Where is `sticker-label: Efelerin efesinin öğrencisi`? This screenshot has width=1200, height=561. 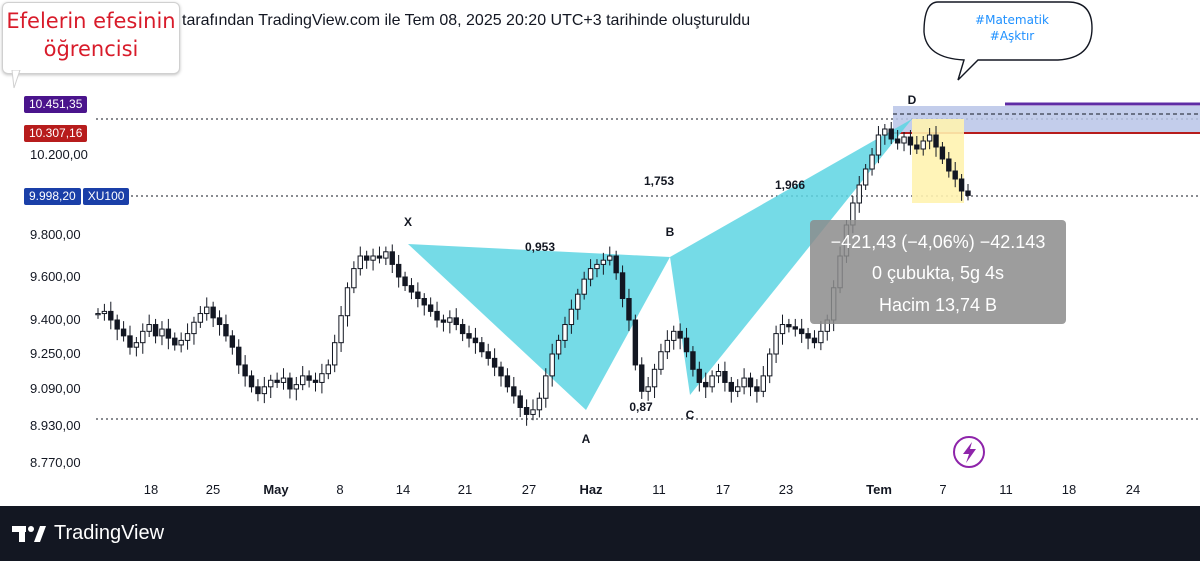 sticker-label: Efelerin efesinin öğrencisi is located at coordinates (91, 38).